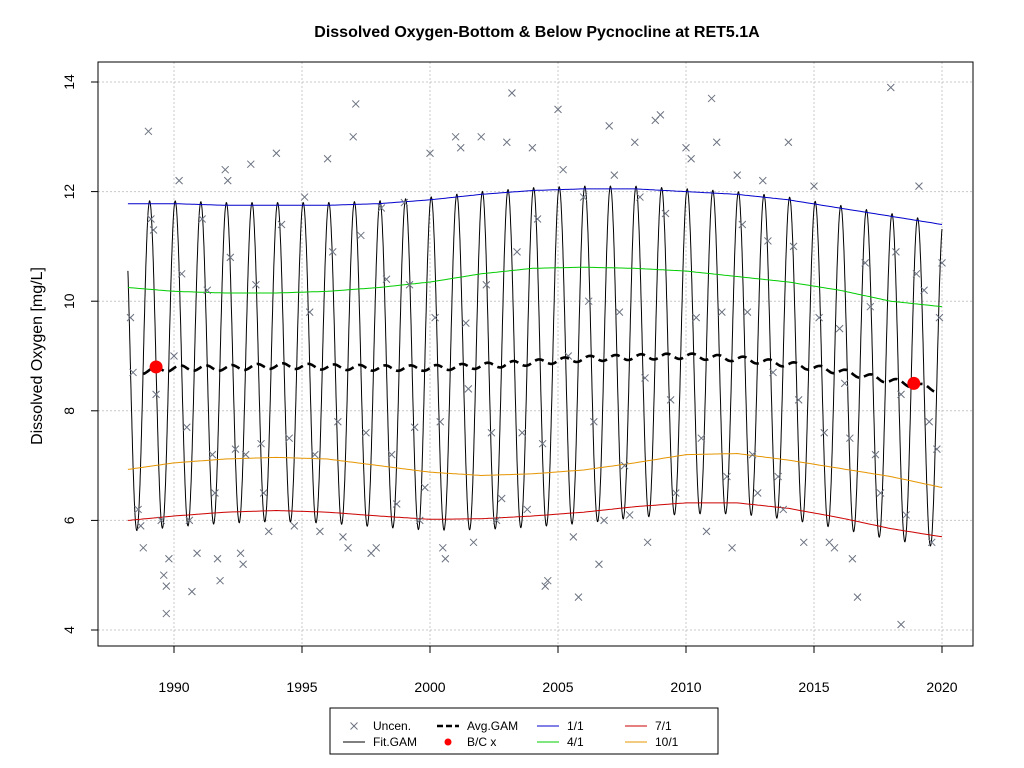 The height and width of the screenshot is (768, 1024). Describe the element at coordinates (560, 726) in the screenshot. I see `legend-item: 1/1` at that location.